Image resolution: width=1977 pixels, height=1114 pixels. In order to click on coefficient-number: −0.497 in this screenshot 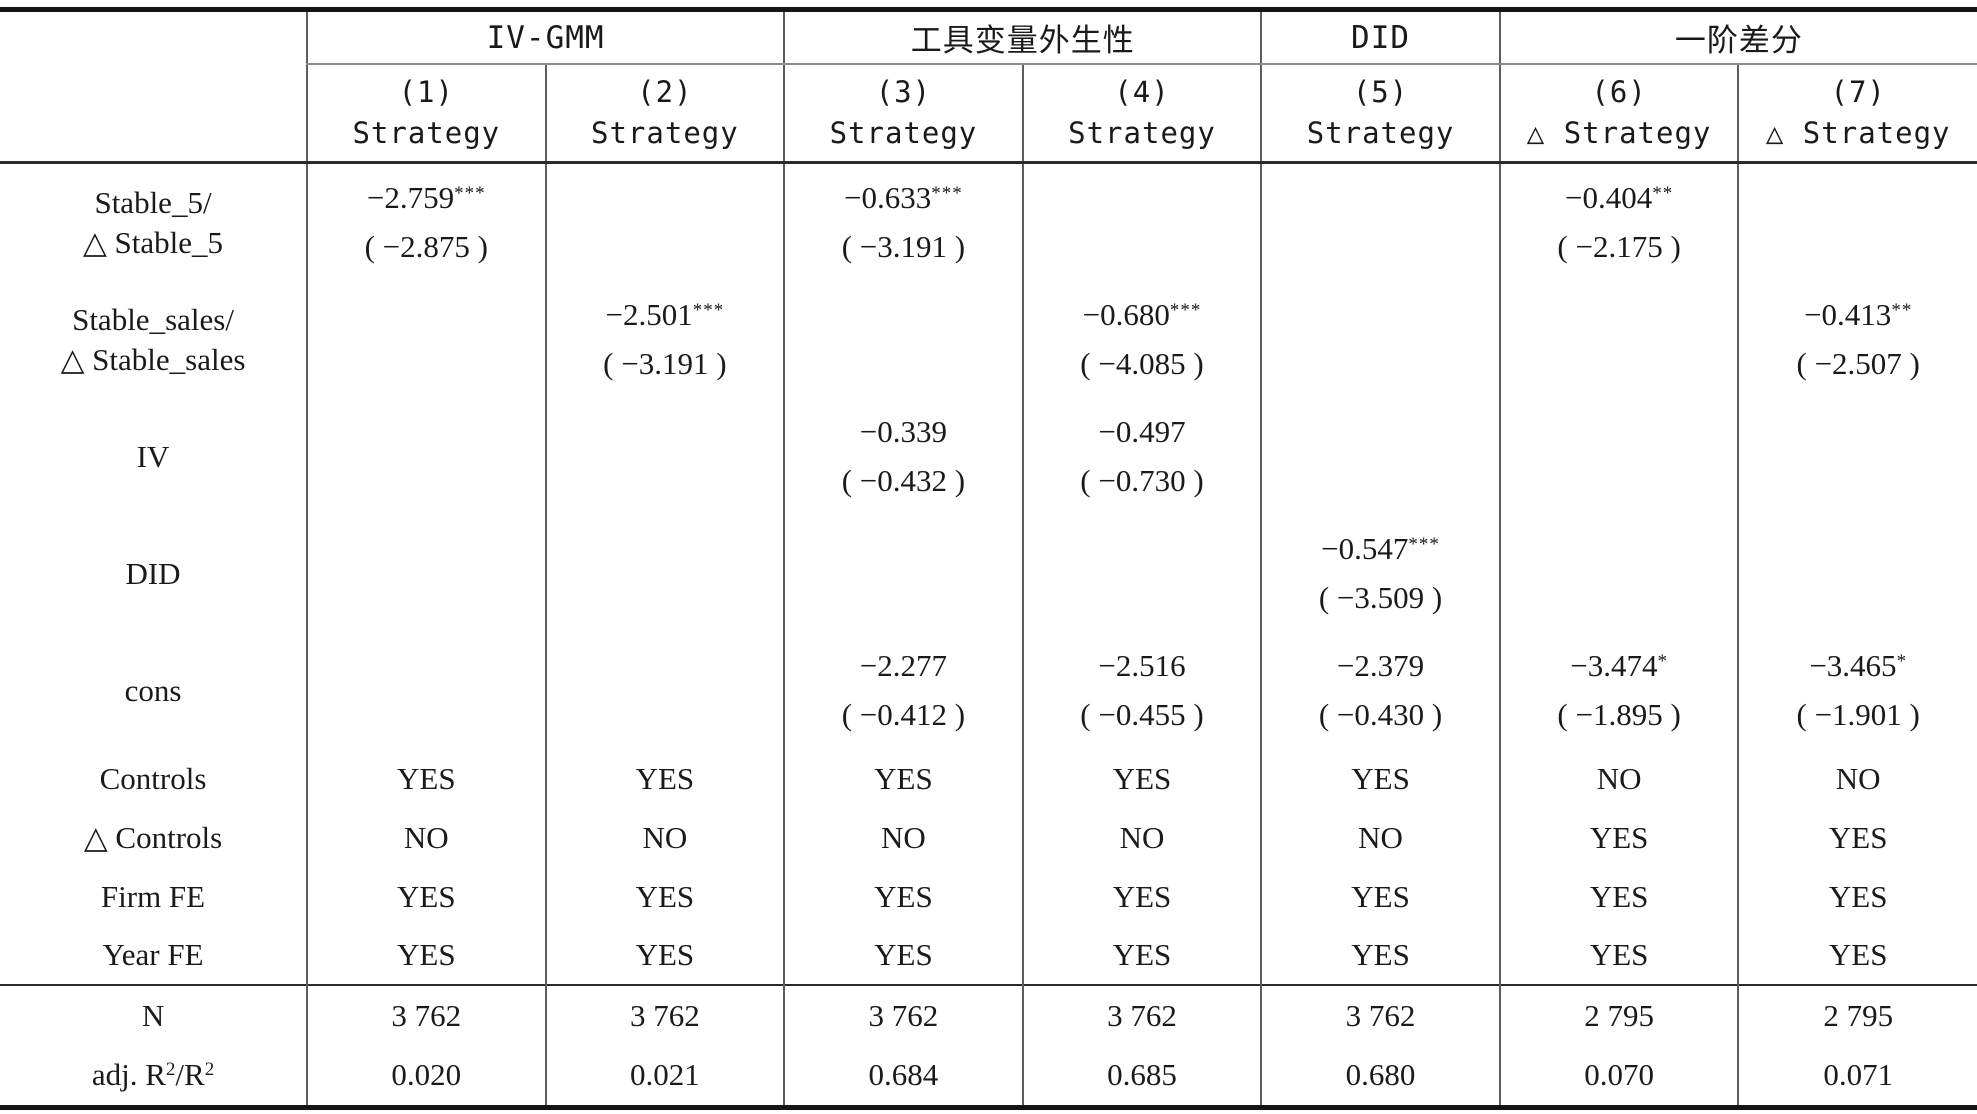, I will do `click(1142, 431)`.